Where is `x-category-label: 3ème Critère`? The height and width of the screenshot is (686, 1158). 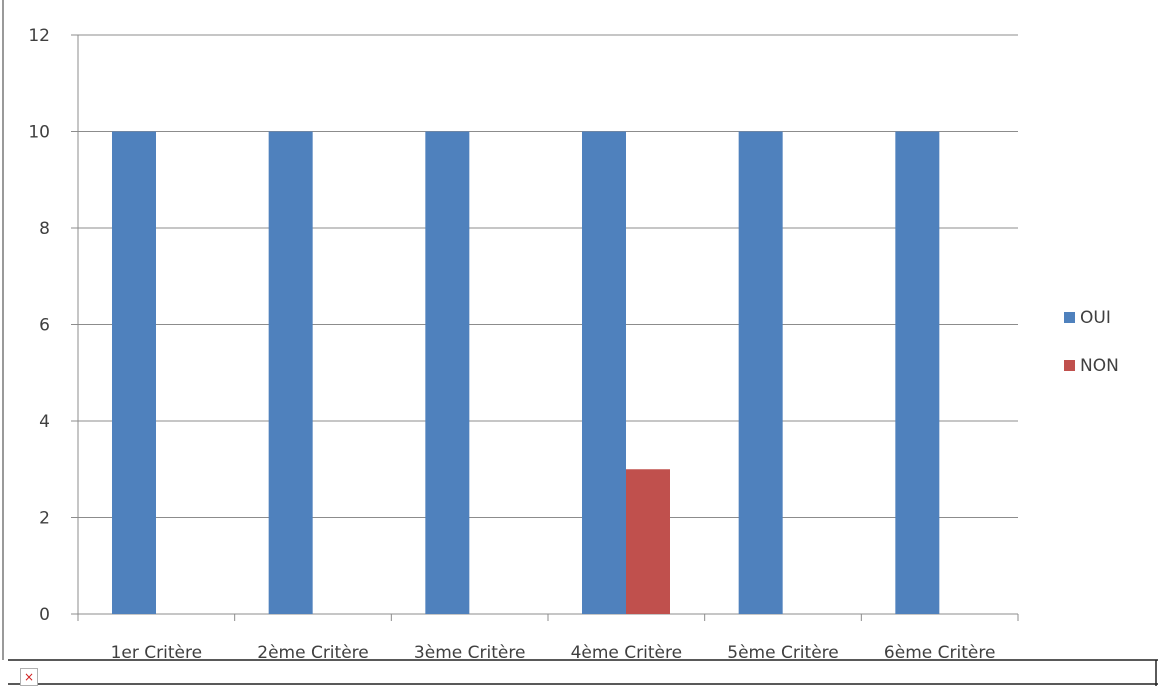
x-category-label: 3ème Critère is located at coordinates (469, 653).